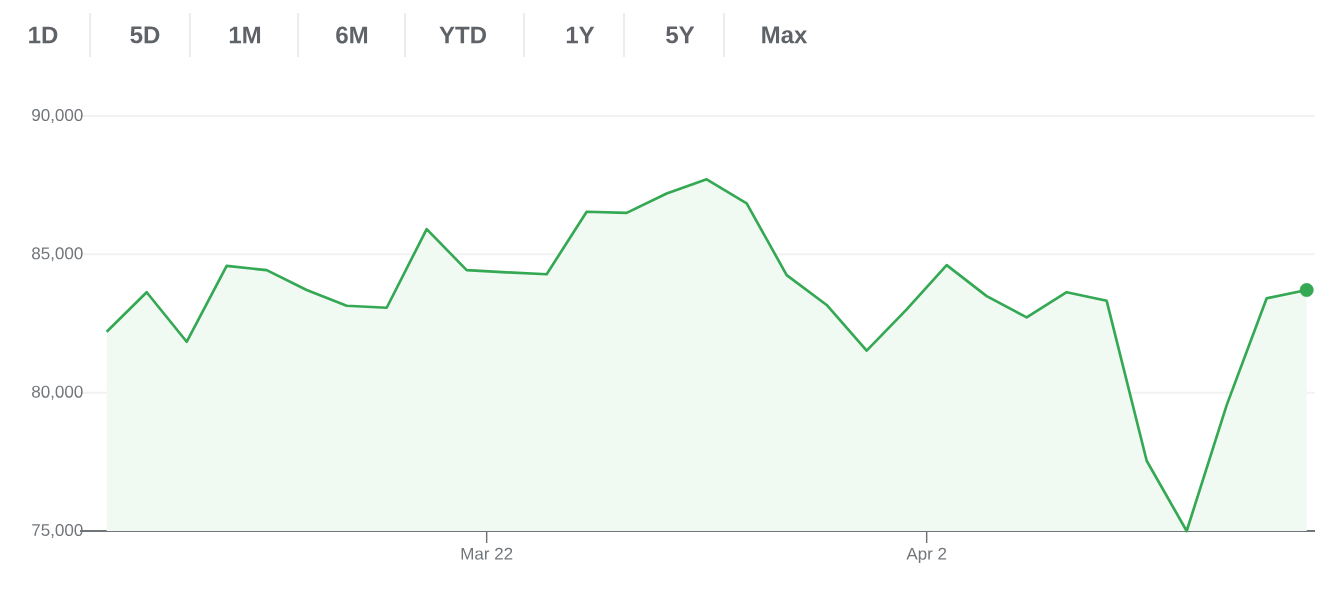  Describe the element at coordinates (57, 254) in the screenshot. I see `y-tick-label: 85,000` at that location.